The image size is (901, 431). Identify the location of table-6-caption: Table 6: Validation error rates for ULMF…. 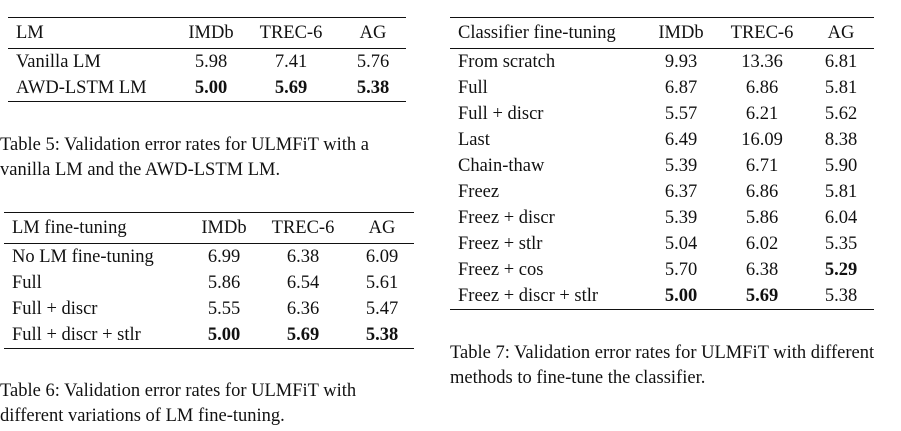
(178, 403).